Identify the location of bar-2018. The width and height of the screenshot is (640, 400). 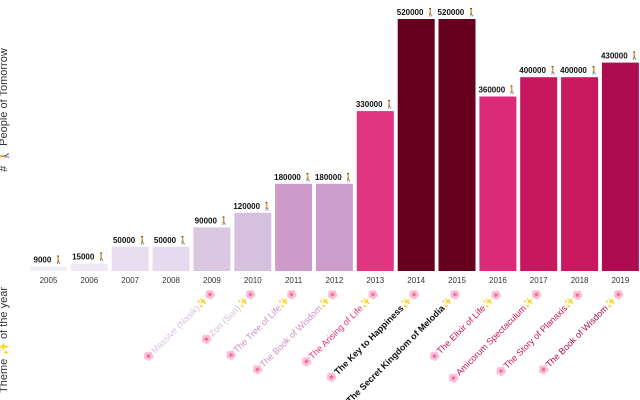
(580, 174).